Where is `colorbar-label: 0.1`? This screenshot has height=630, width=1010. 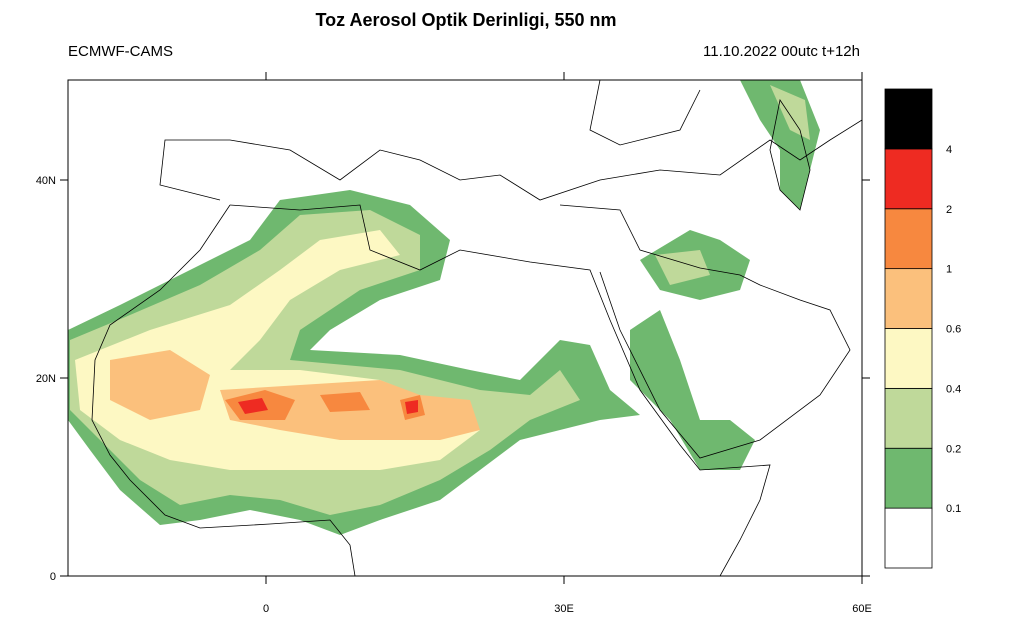 colorbar-label: 0.1 is located at coordinates (953, 509).